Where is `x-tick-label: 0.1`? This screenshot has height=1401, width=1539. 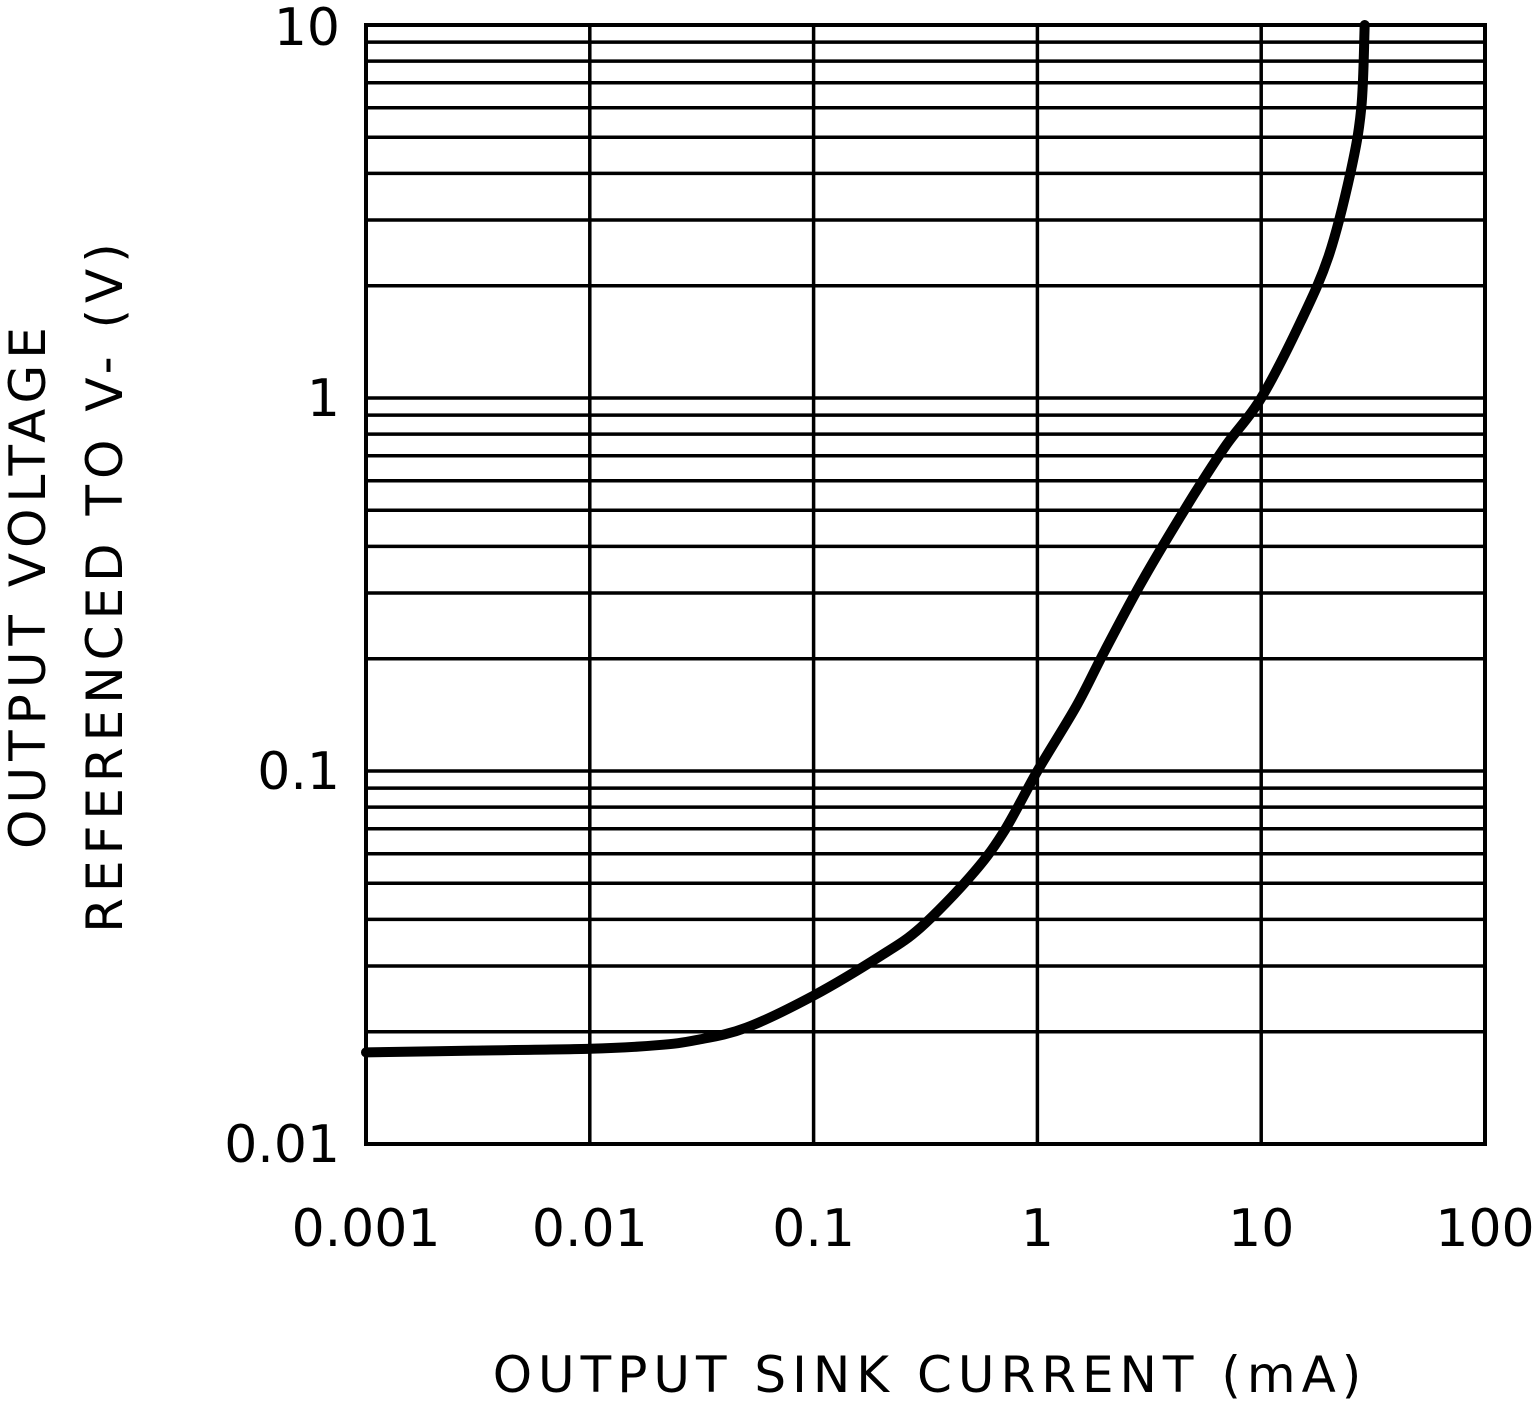 x-tick-label: 0.1 is located at coordinates (813, 1229).